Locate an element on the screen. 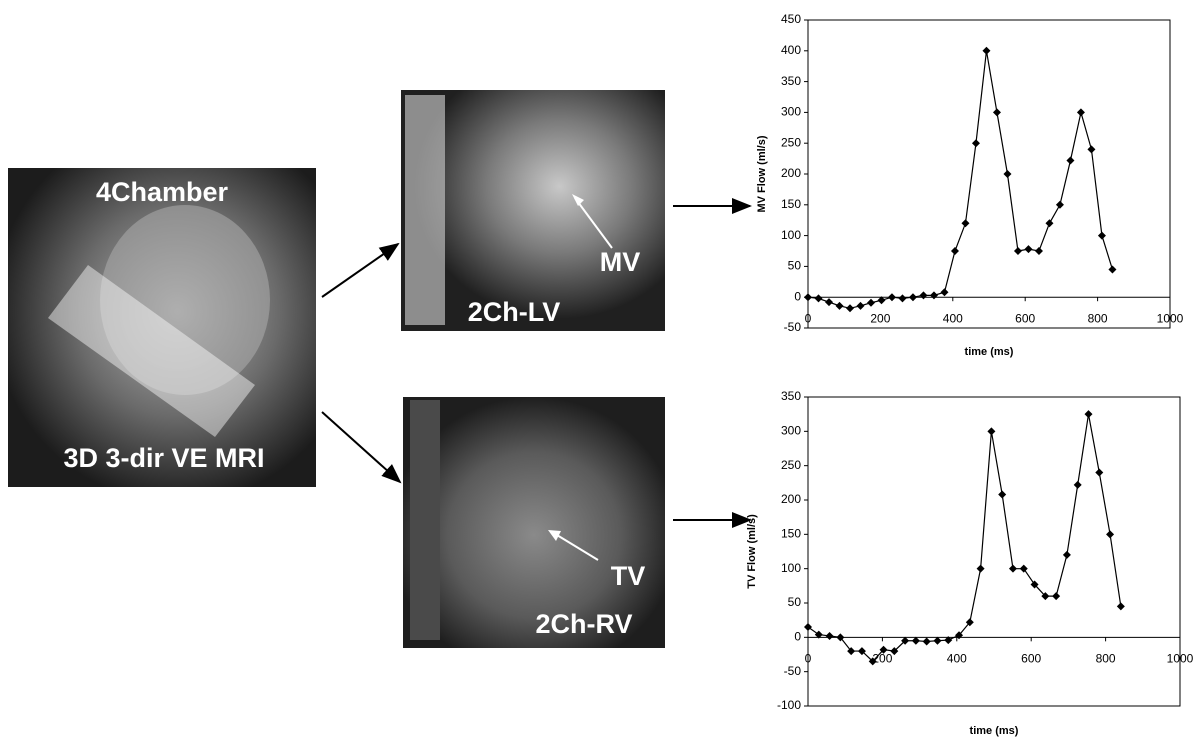  y-tick-label: 400 is located at coordinates (791, 50).